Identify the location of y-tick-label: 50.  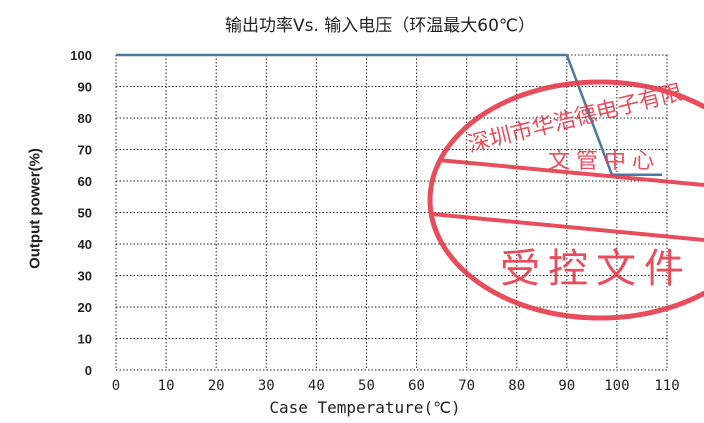
(85, 213).